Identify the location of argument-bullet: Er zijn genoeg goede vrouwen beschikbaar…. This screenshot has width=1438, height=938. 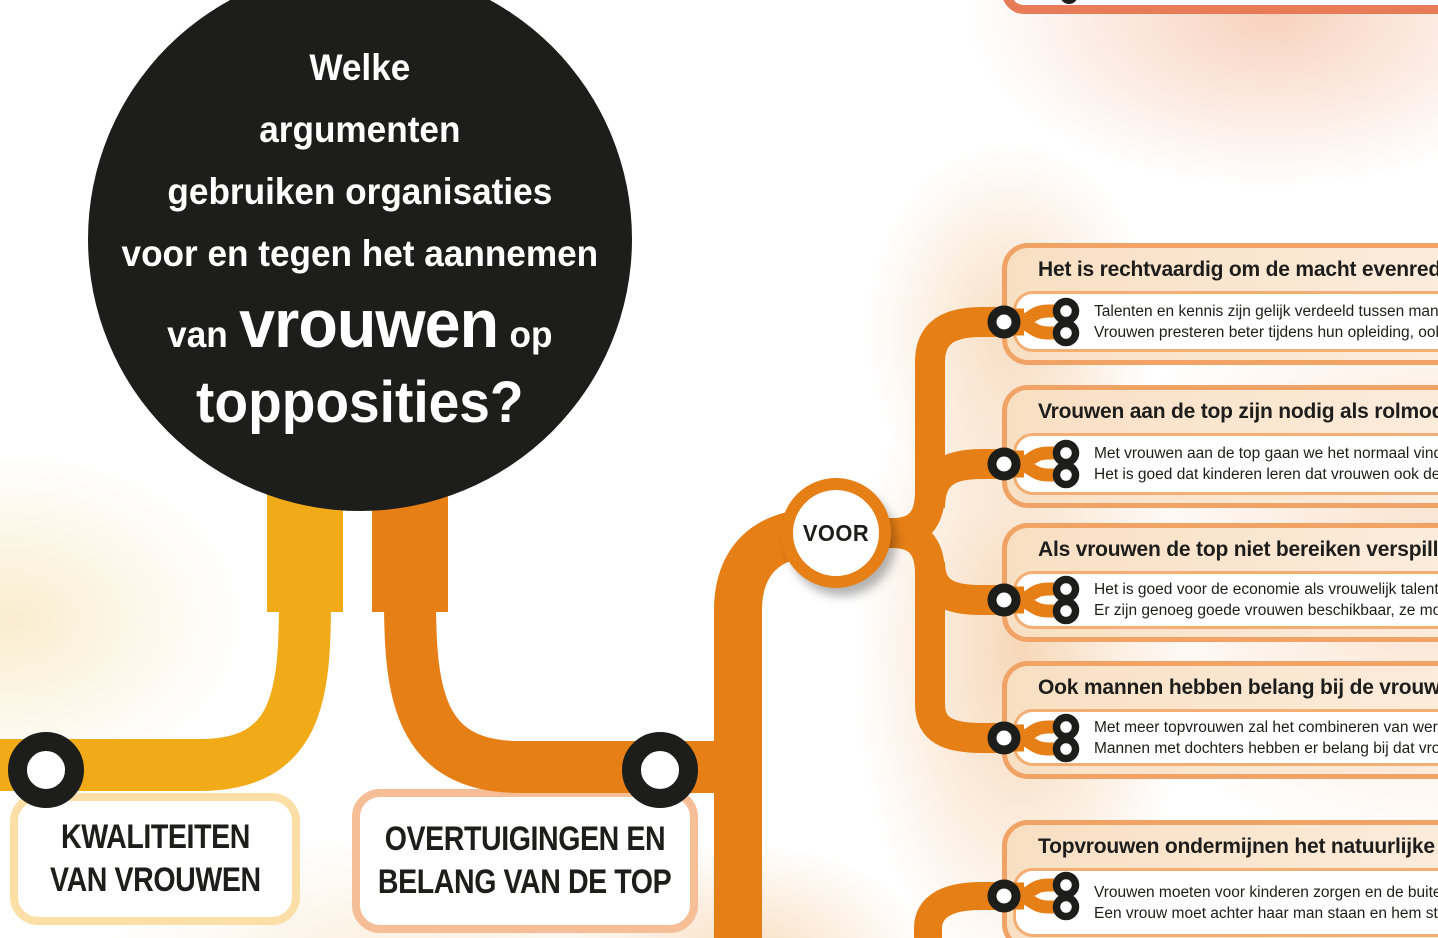
(1266, 610).